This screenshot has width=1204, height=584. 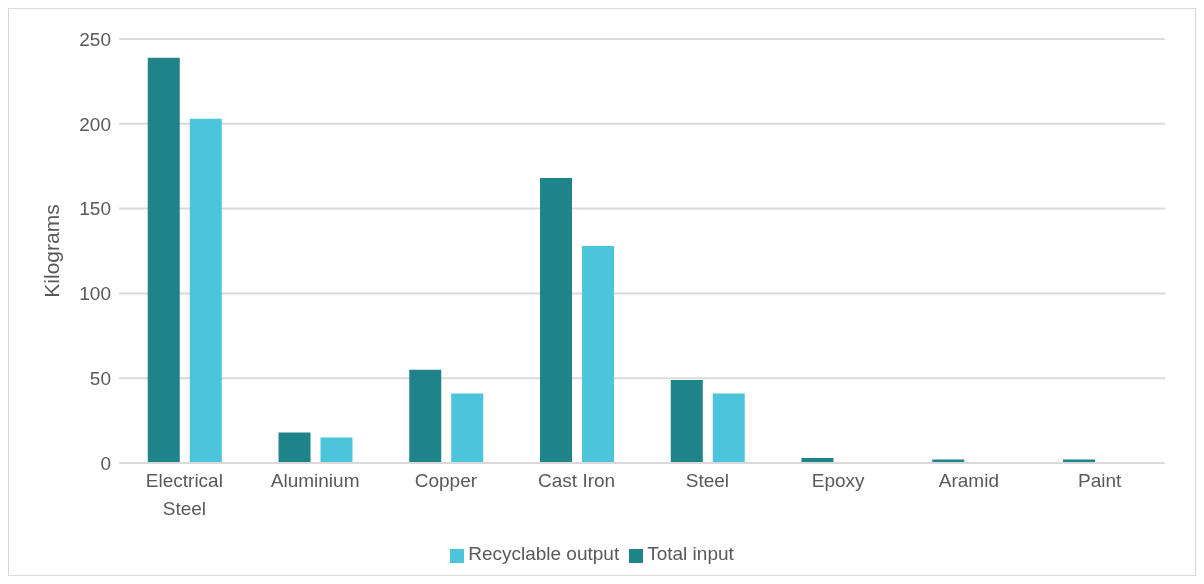 I want to click on y-tick-label: 150, so click(x=95, y=209).